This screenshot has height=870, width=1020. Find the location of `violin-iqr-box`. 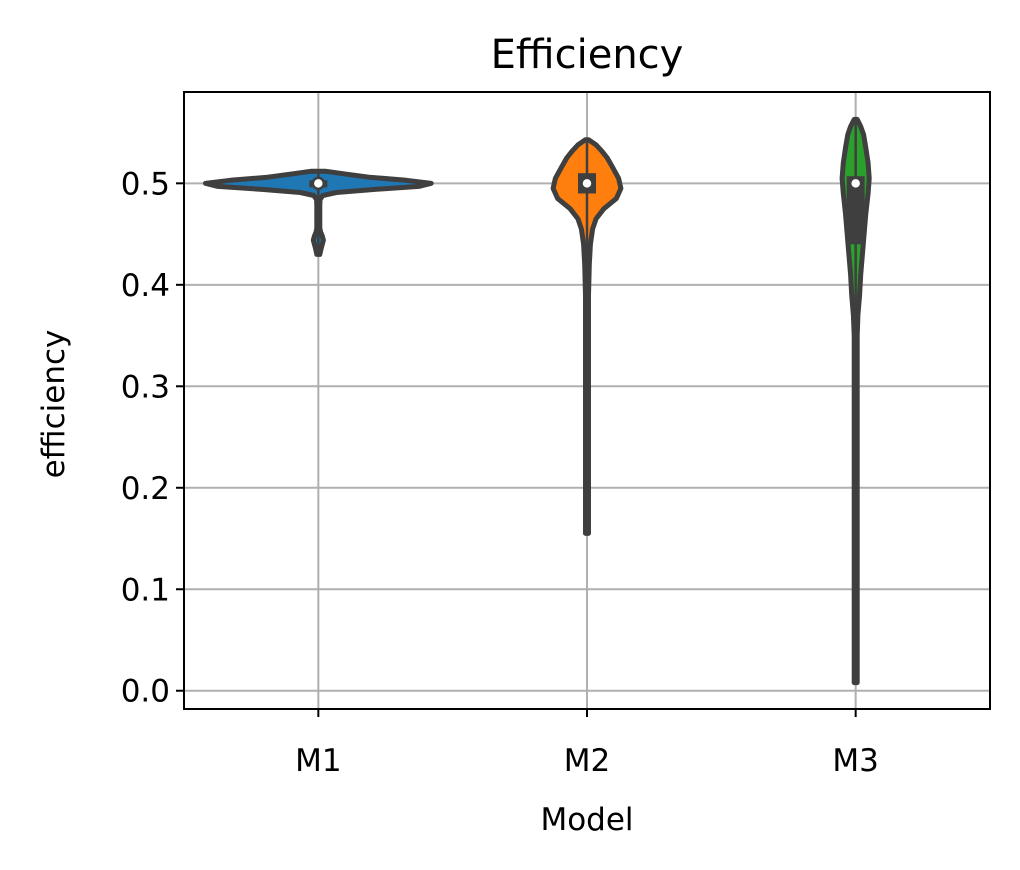

violin-iqr-box is located at coordinates (855, 210).